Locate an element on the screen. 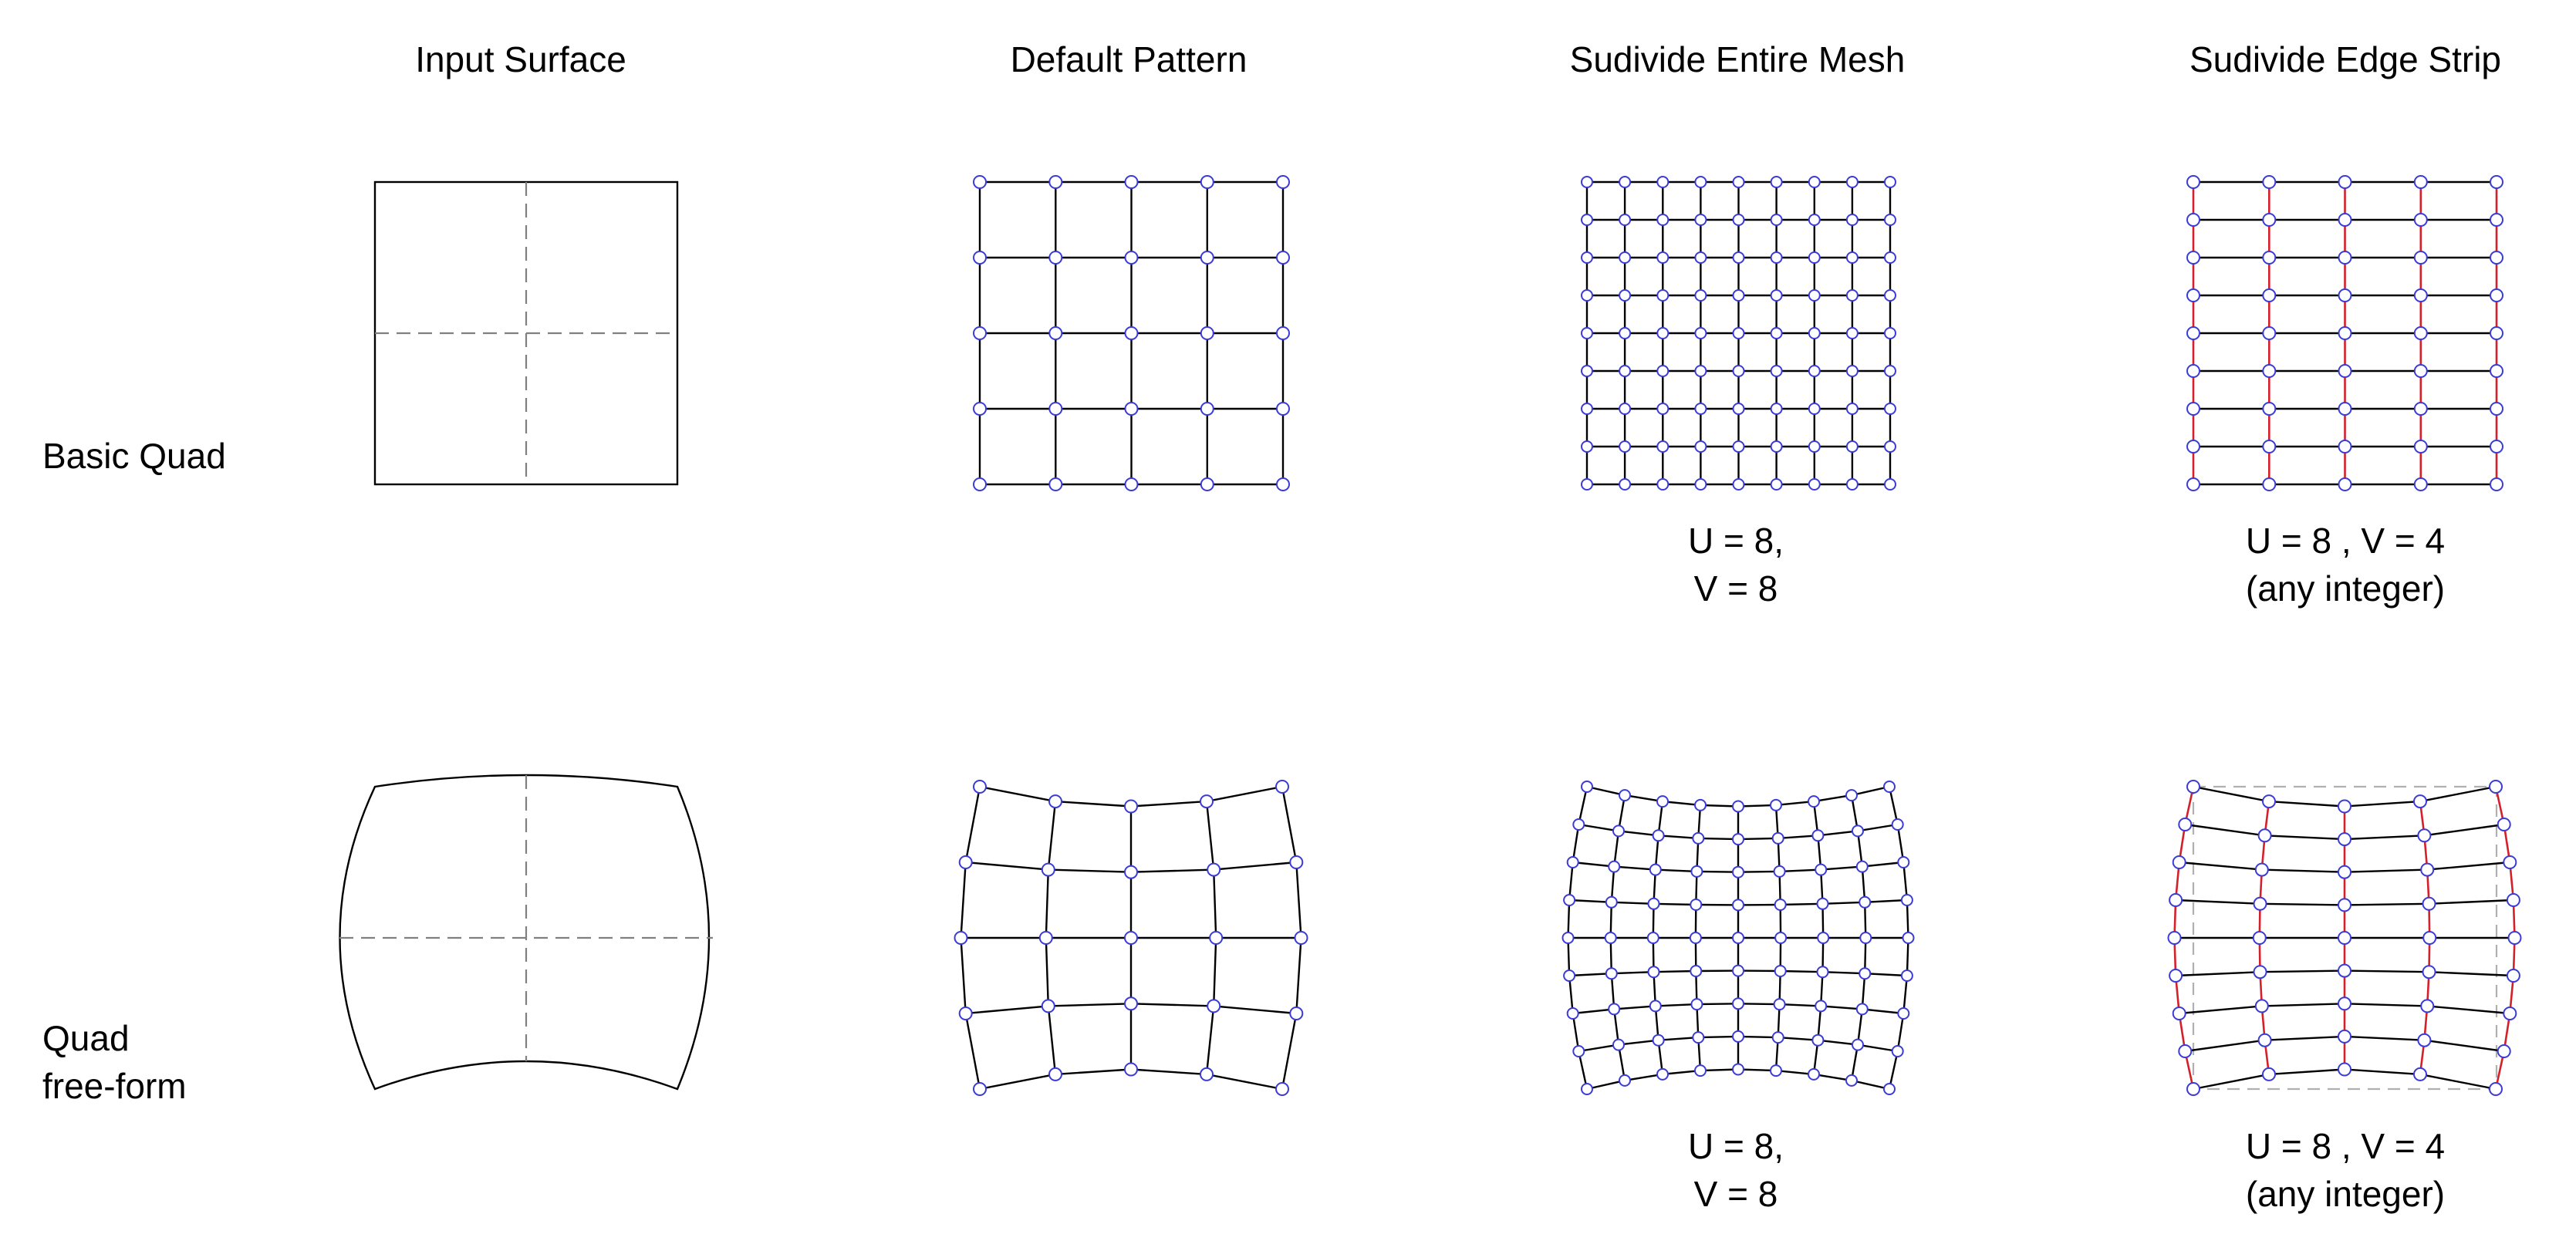 The height and width of the screenshot is (1251, 2576). edge-strip-free-form-guide is located at coordinates (2345, 938).